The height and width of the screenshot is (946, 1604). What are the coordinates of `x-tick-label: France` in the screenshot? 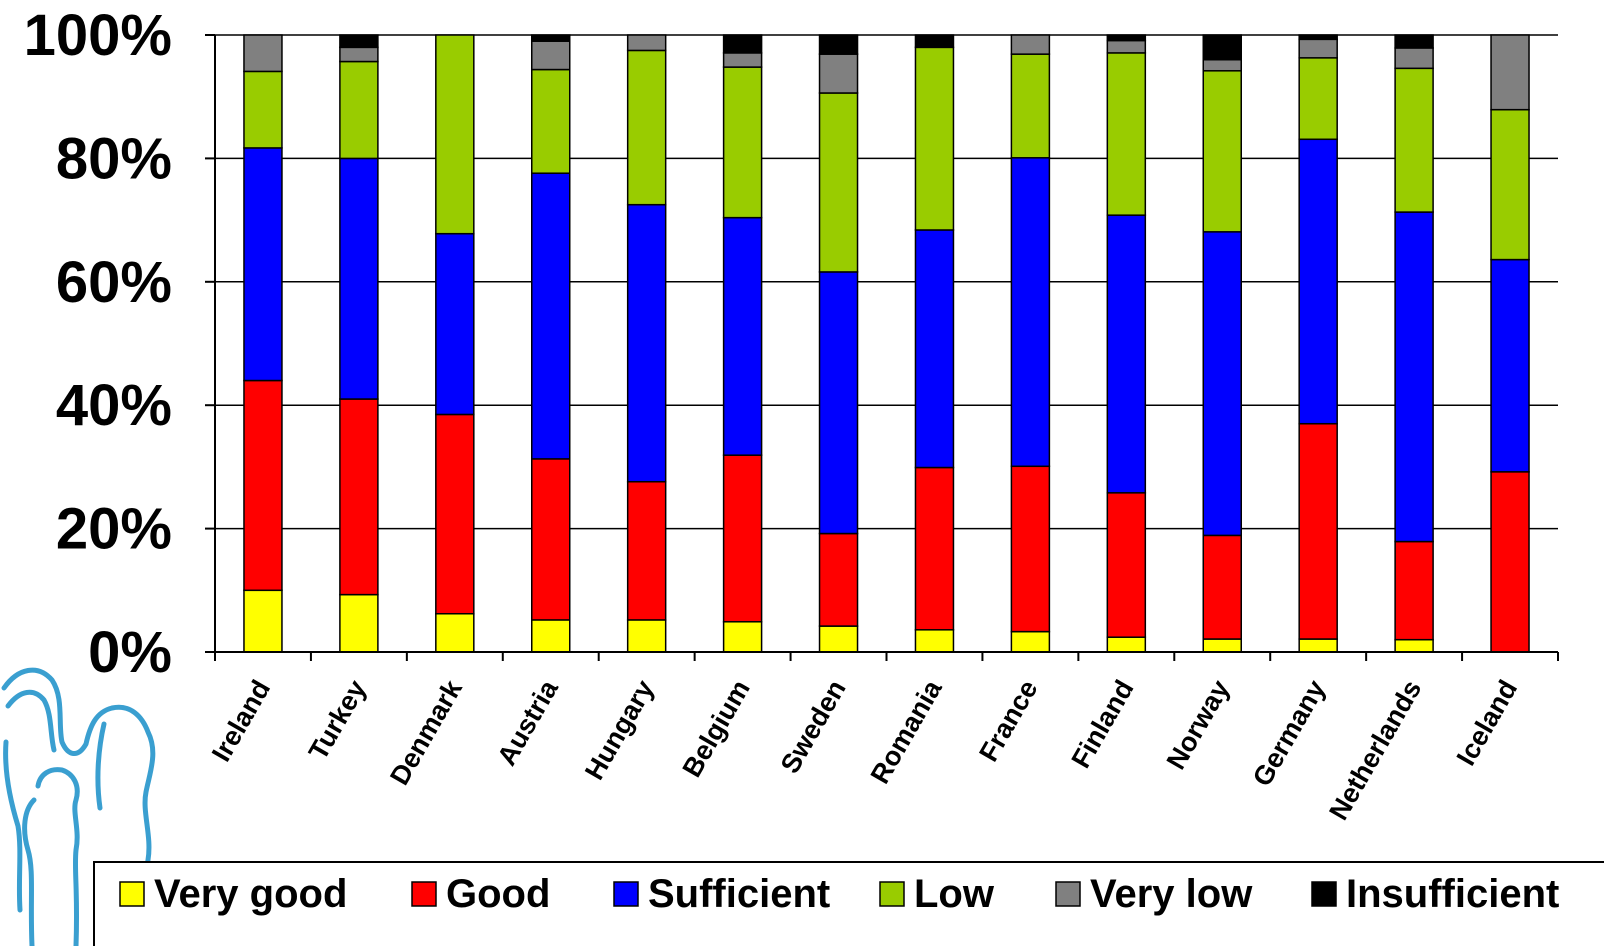 It's located at (1008, 721).